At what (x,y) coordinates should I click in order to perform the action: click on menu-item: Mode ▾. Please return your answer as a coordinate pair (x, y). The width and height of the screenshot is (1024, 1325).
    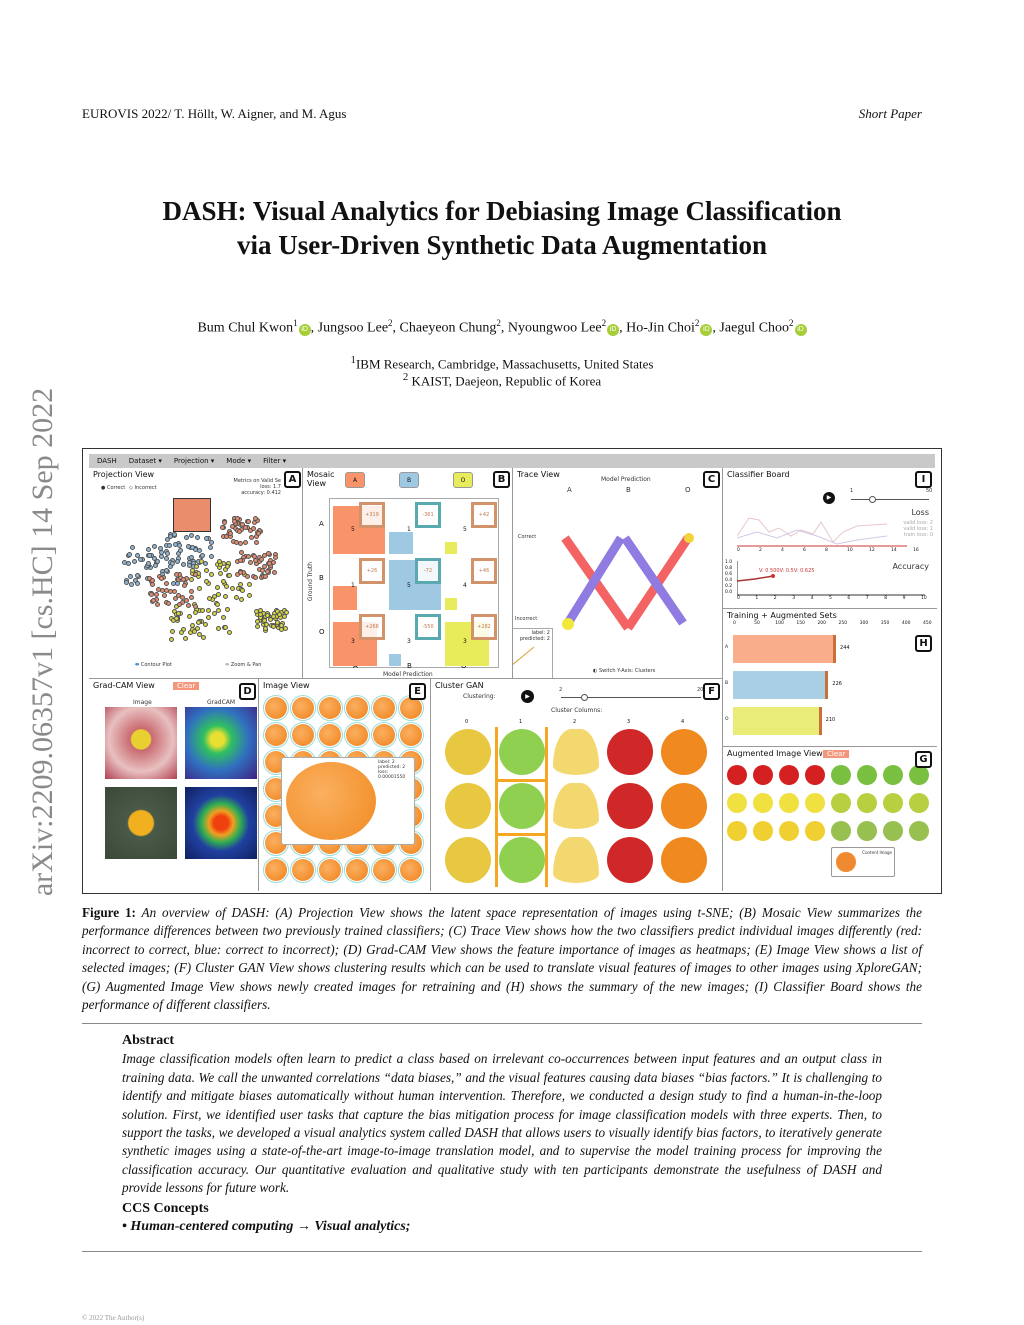
    Looking at the image, I should click on (239, 461).